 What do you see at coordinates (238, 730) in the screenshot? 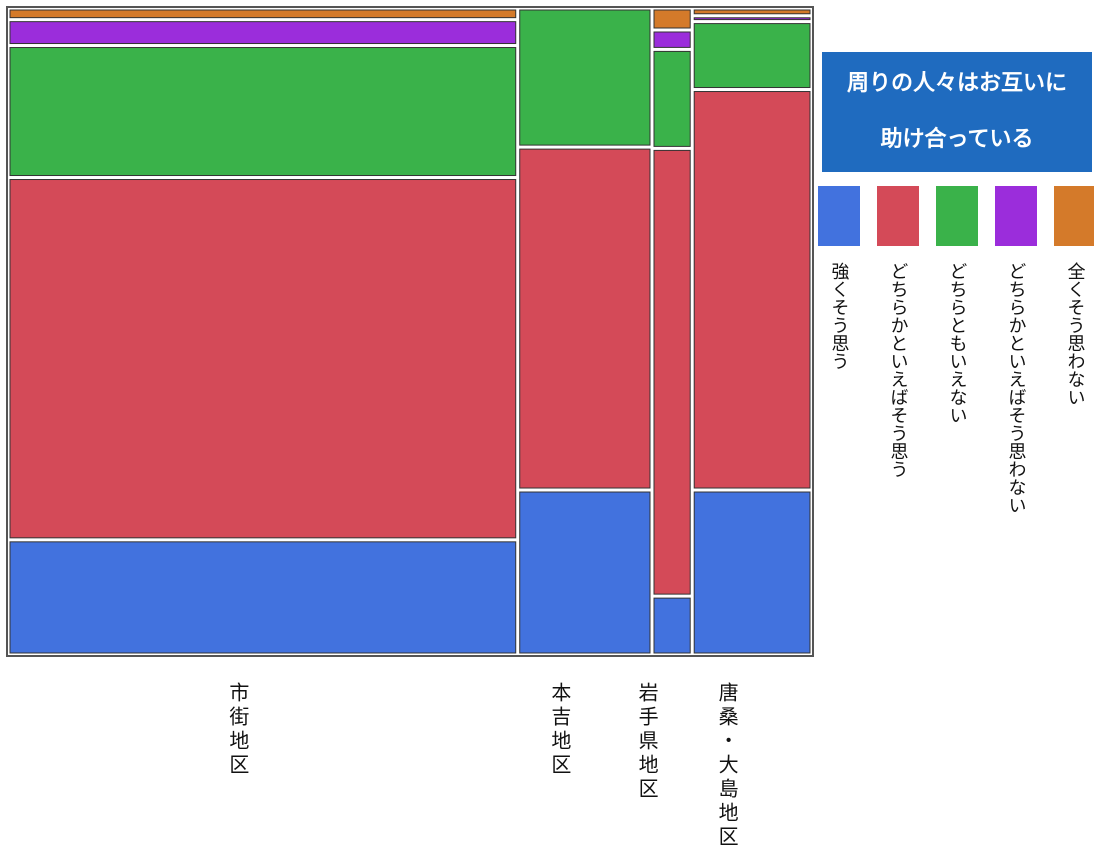
I see `x-category-label: 市街地区` at bounding box center [238, 730].